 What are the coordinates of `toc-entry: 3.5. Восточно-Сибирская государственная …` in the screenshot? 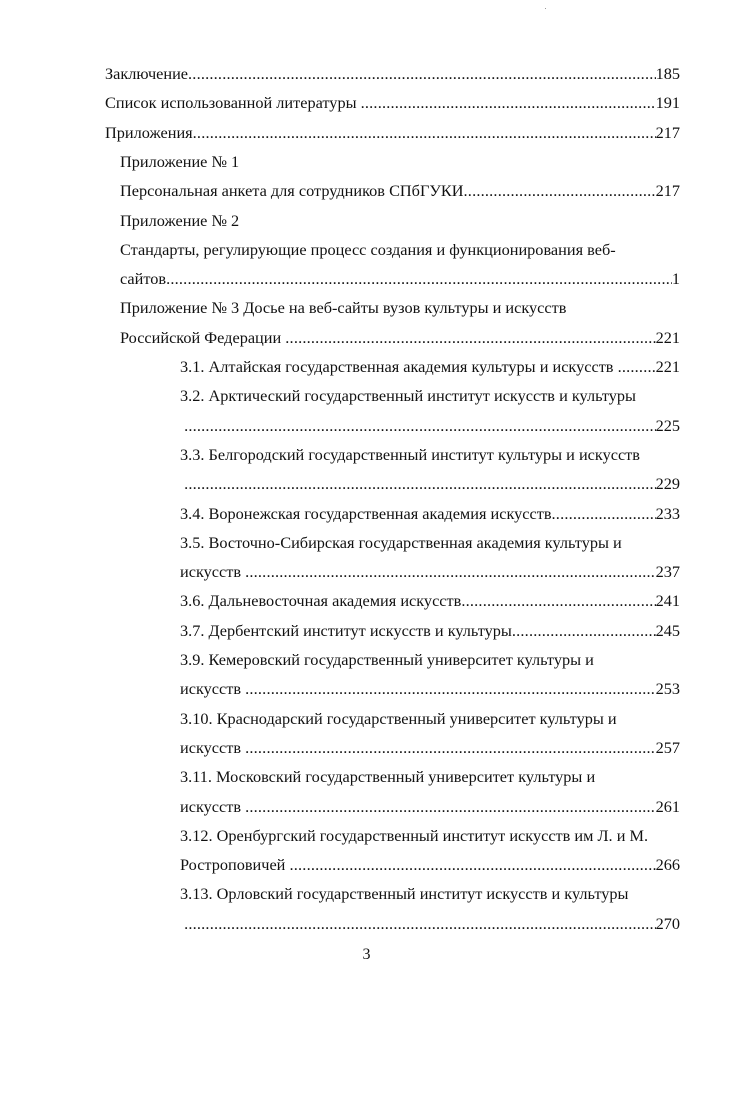 It's located at (340, 543).